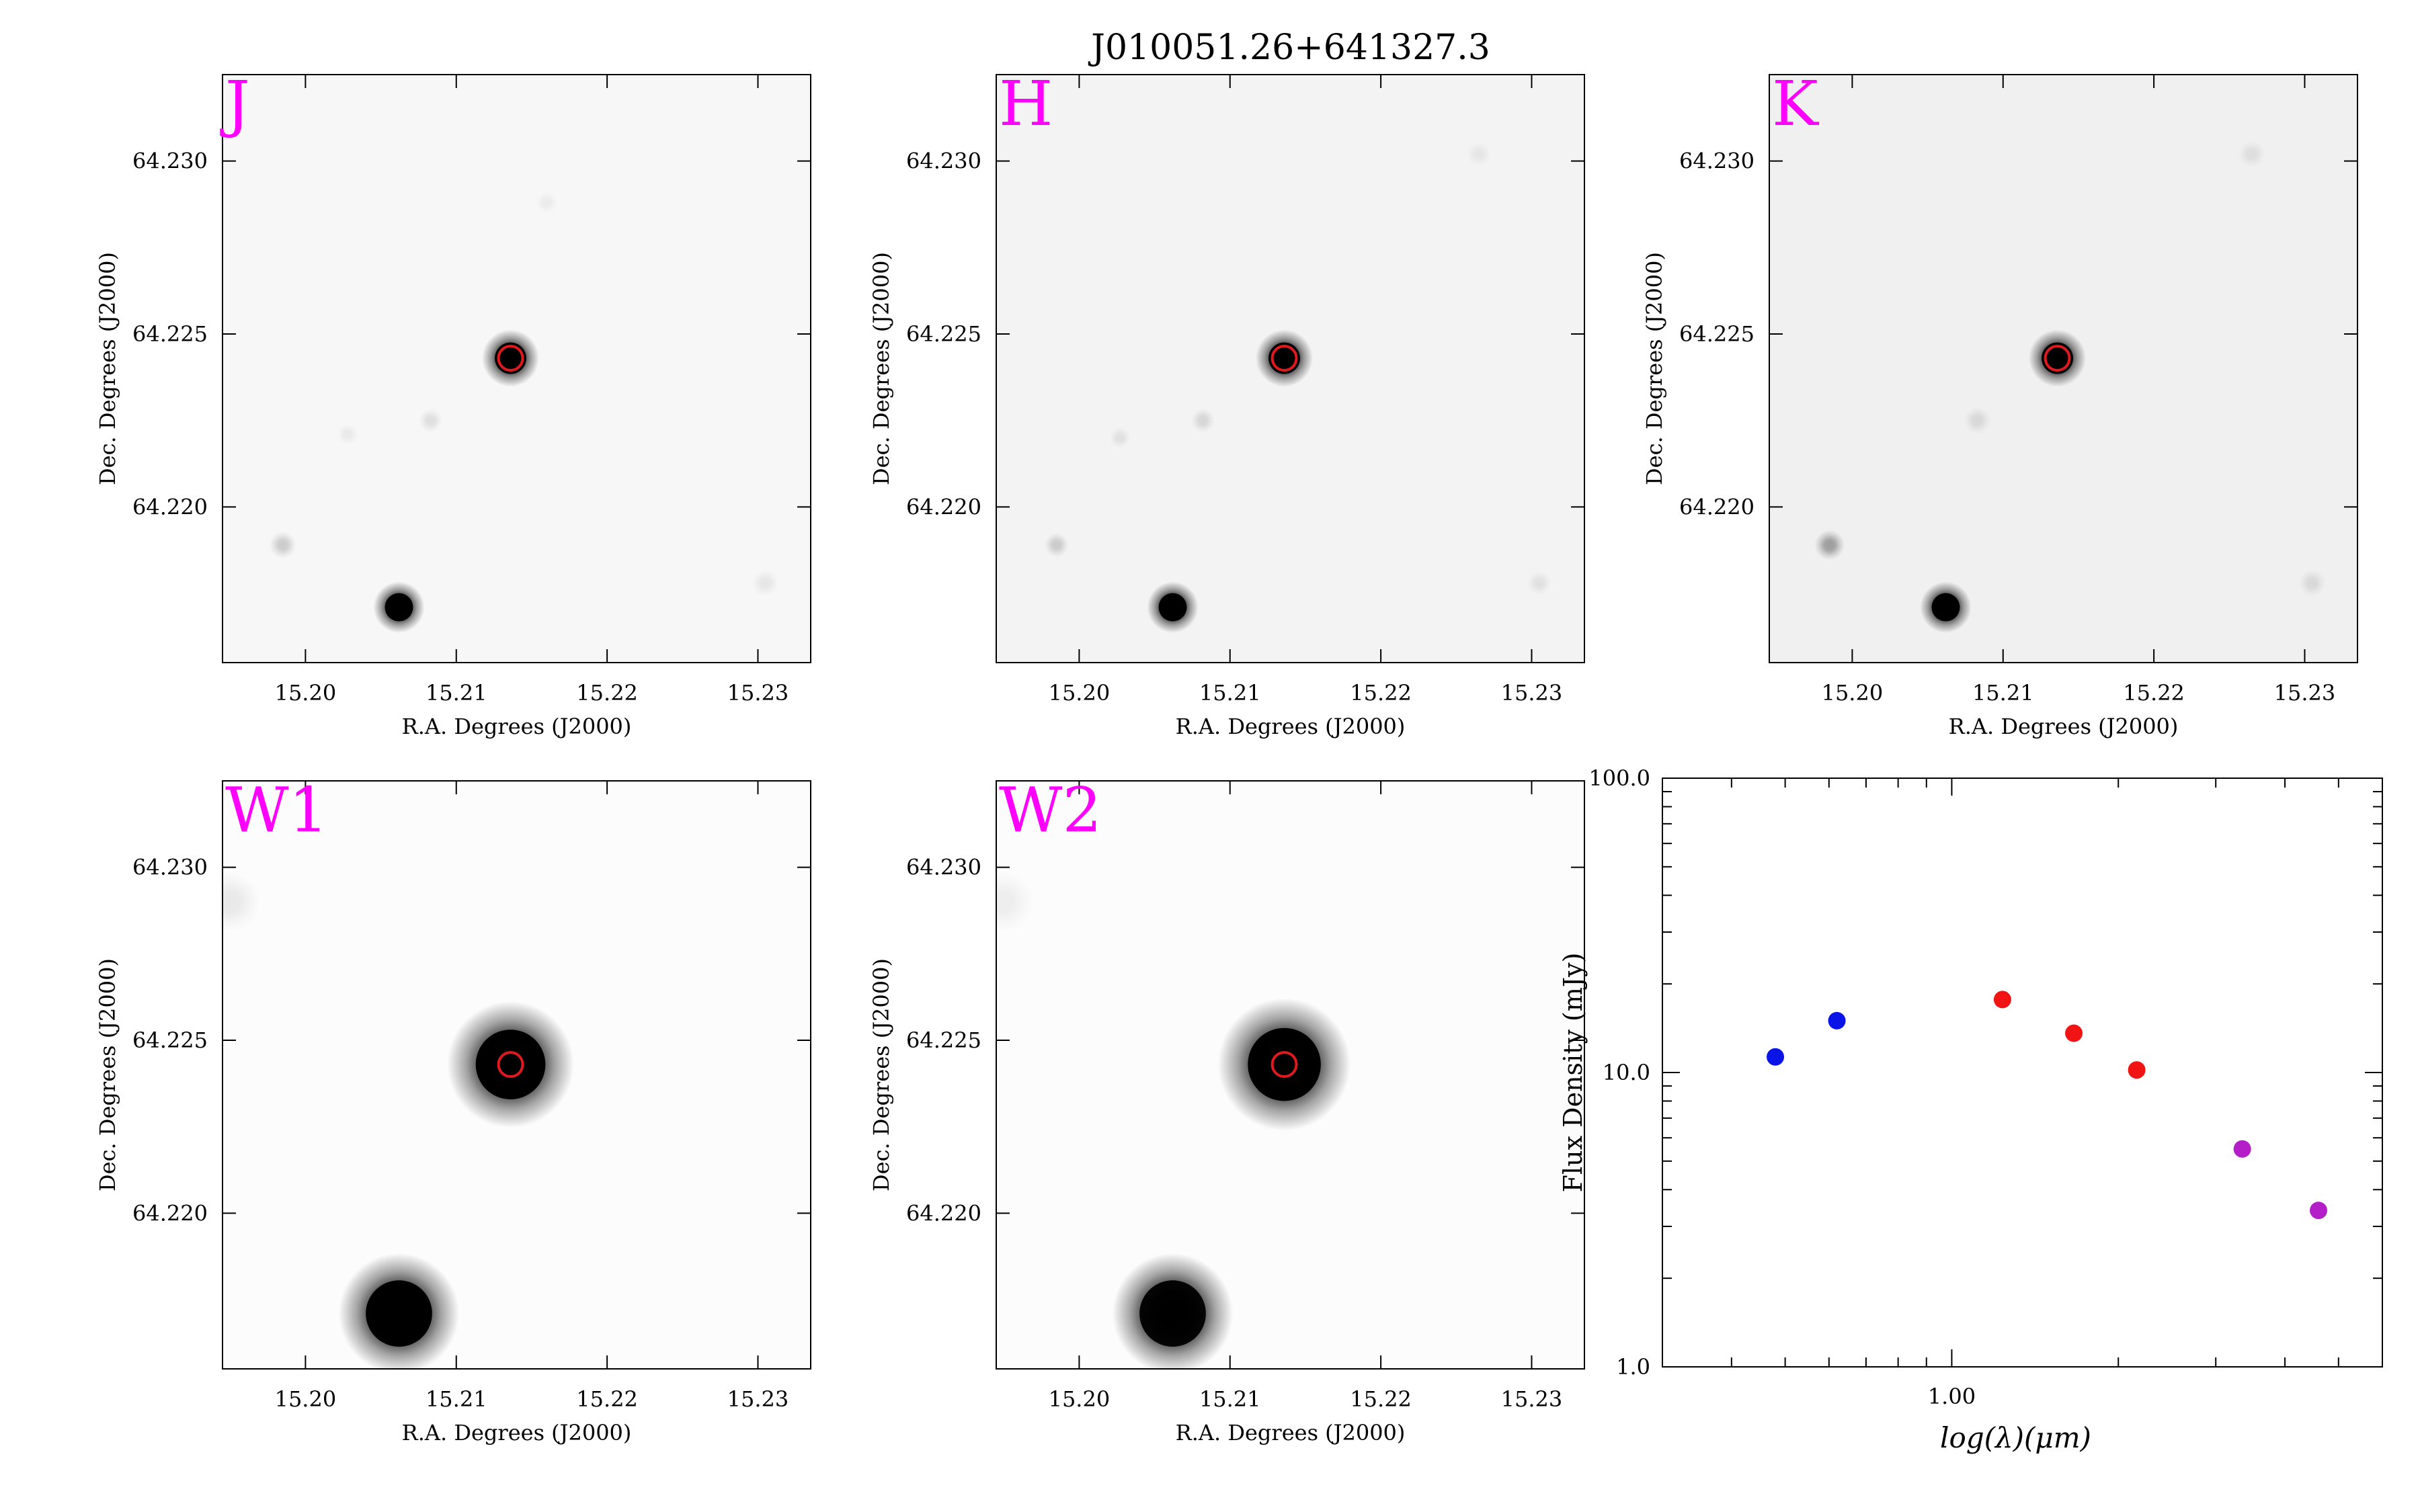  What do you see at coordinates (1626, 1072) in the screenshot?
I see `sed-y-tick-label: 10.0` at bounding box center [1626, 1072].